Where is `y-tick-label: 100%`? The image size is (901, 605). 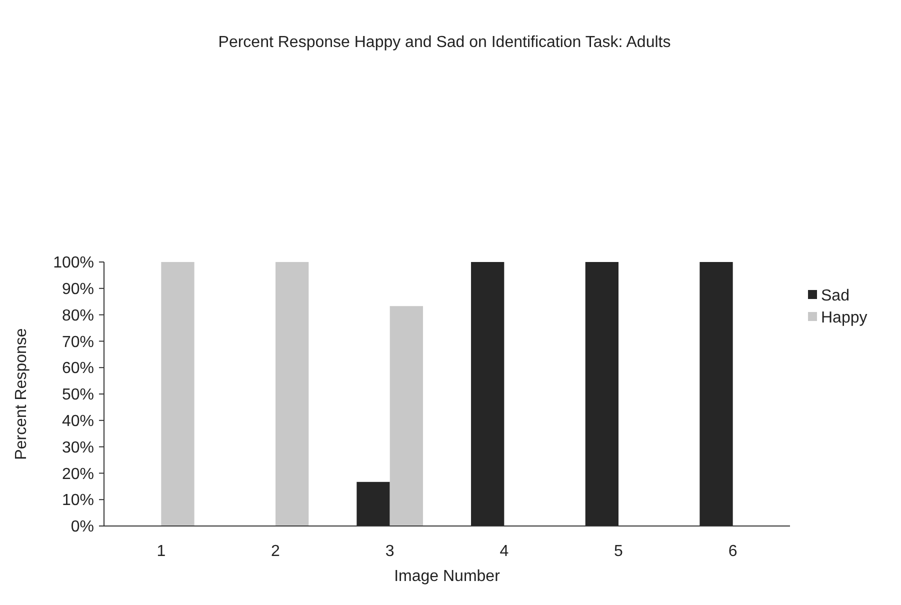
y-tick-label: 100% is located at coordinates (73, 263).